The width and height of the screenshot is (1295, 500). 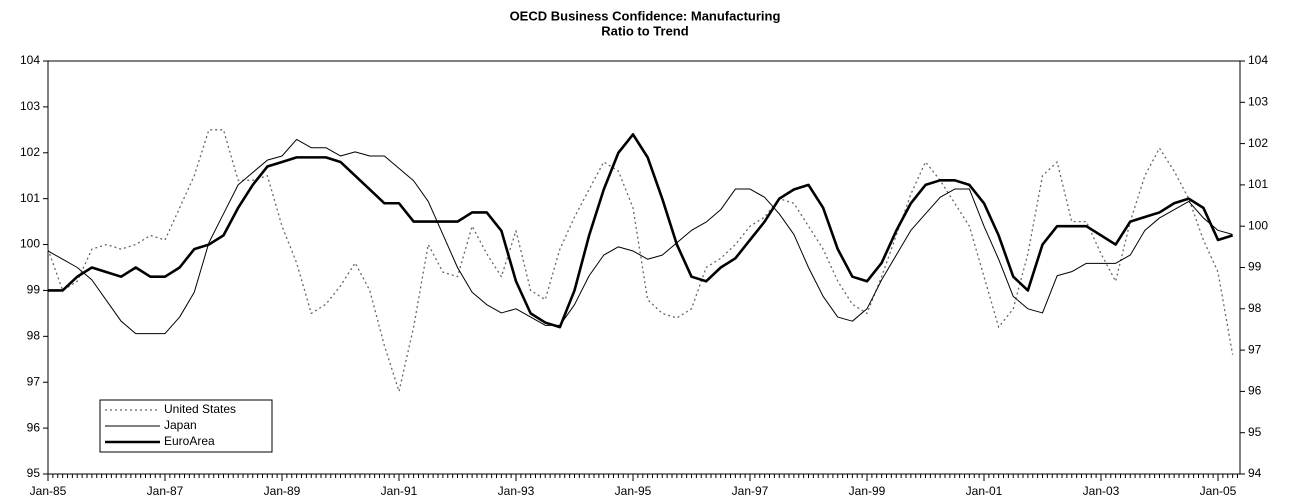 I want to click on x-tick-label: Jan-89, so click(x=282, y=491).